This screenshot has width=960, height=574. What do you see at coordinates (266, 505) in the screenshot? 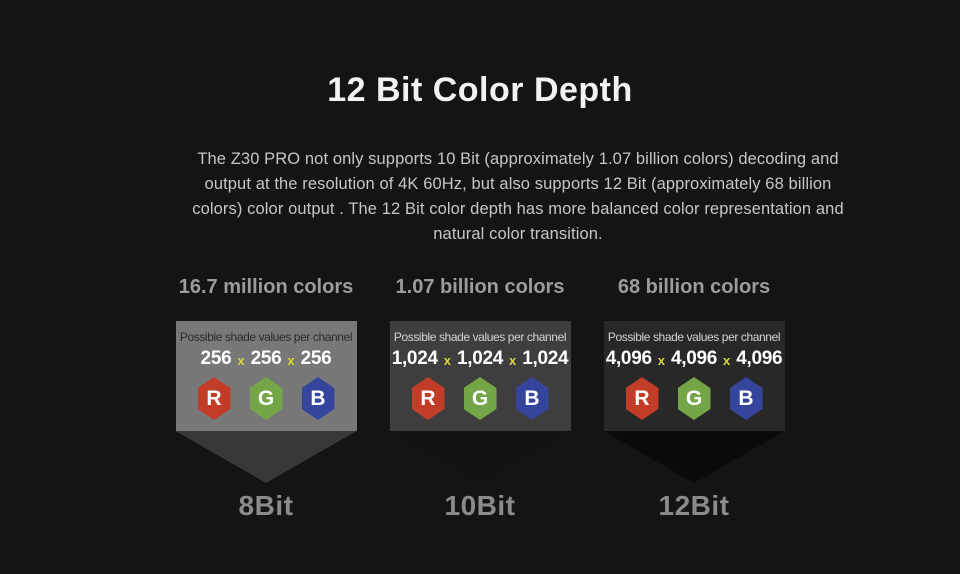
I see `bit-depth-label: 8Bit` at bounding box center [266, 505].